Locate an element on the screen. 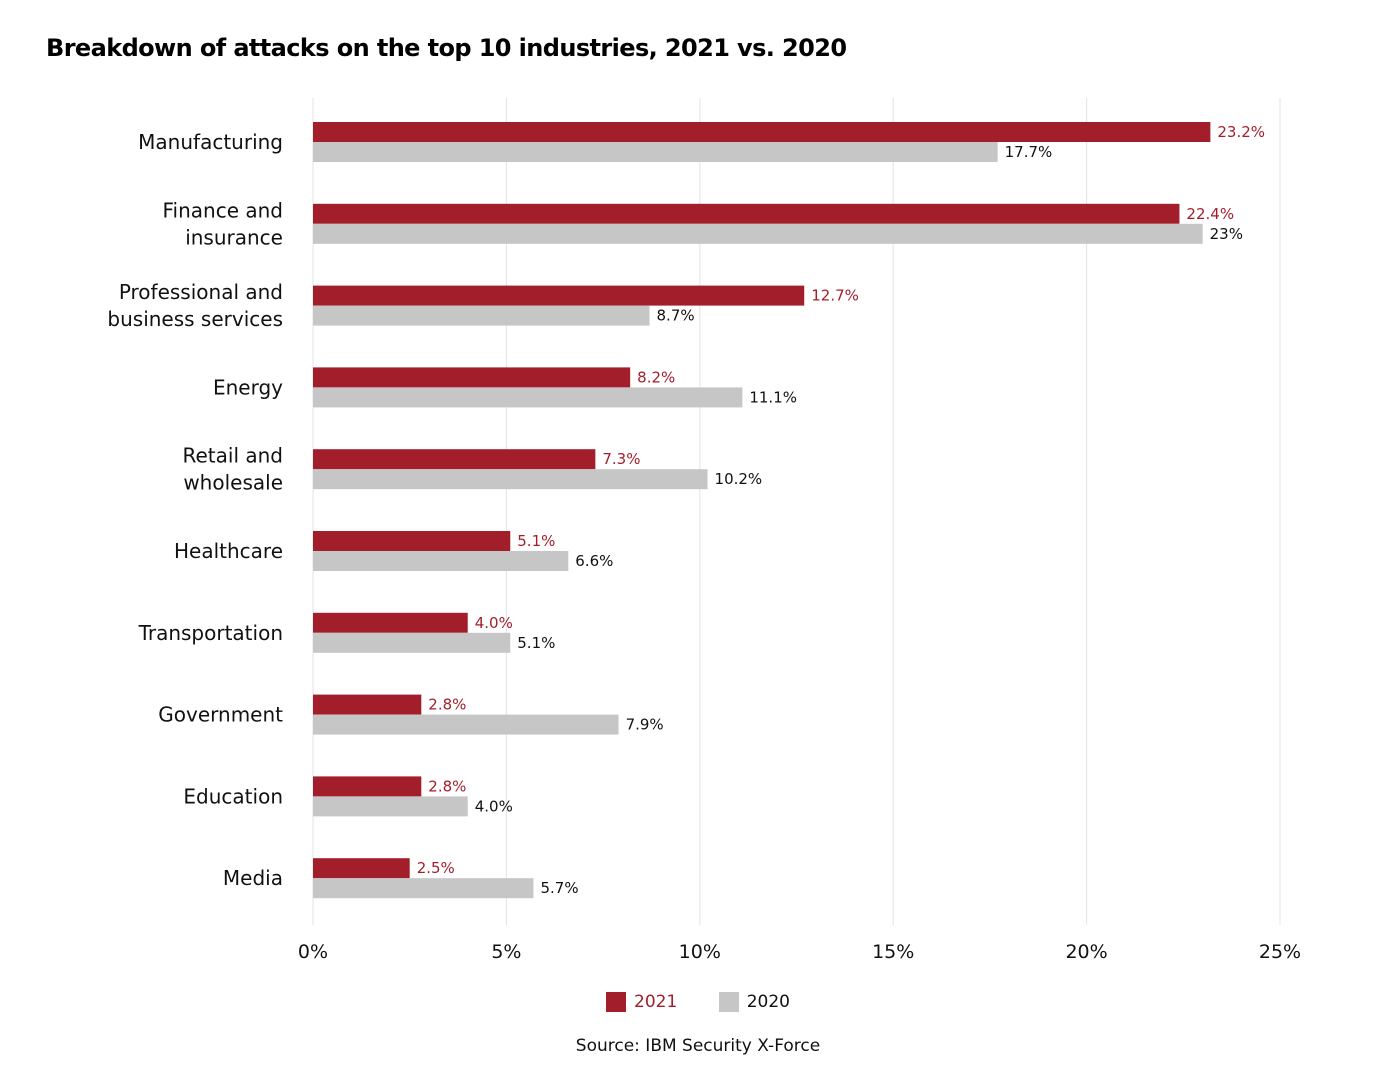 The image size is (1396, 1080). x-tick-label: 25% is located at coordinates (1280, 952).